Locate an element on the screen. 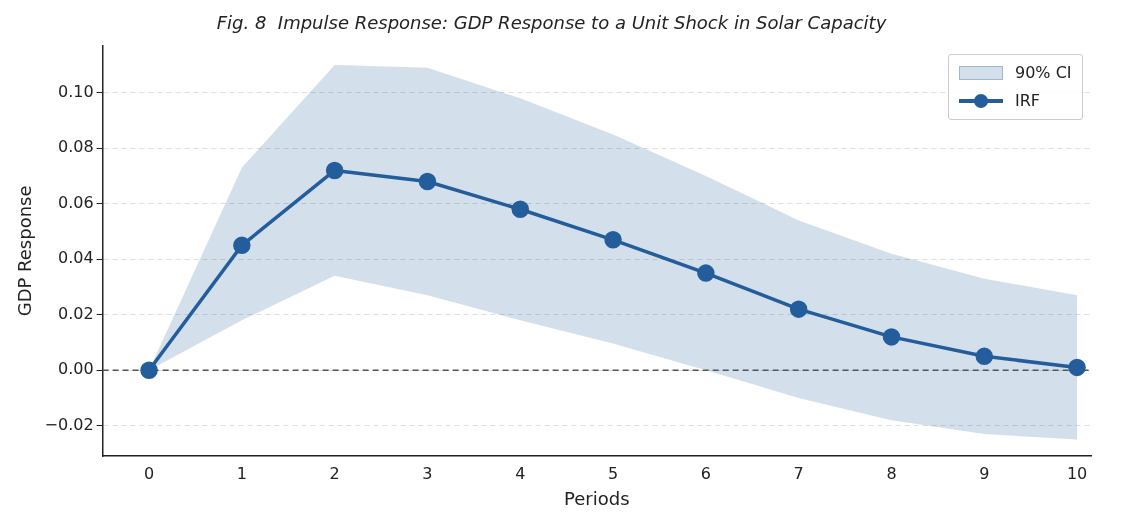 Image resolution: width=1125 pixels, height=523 pixels. chart-title: Fig. 8 Impulse Response: GDP Response to a Unit Shock in Solar Capacity is located at coordinates (551, 23).